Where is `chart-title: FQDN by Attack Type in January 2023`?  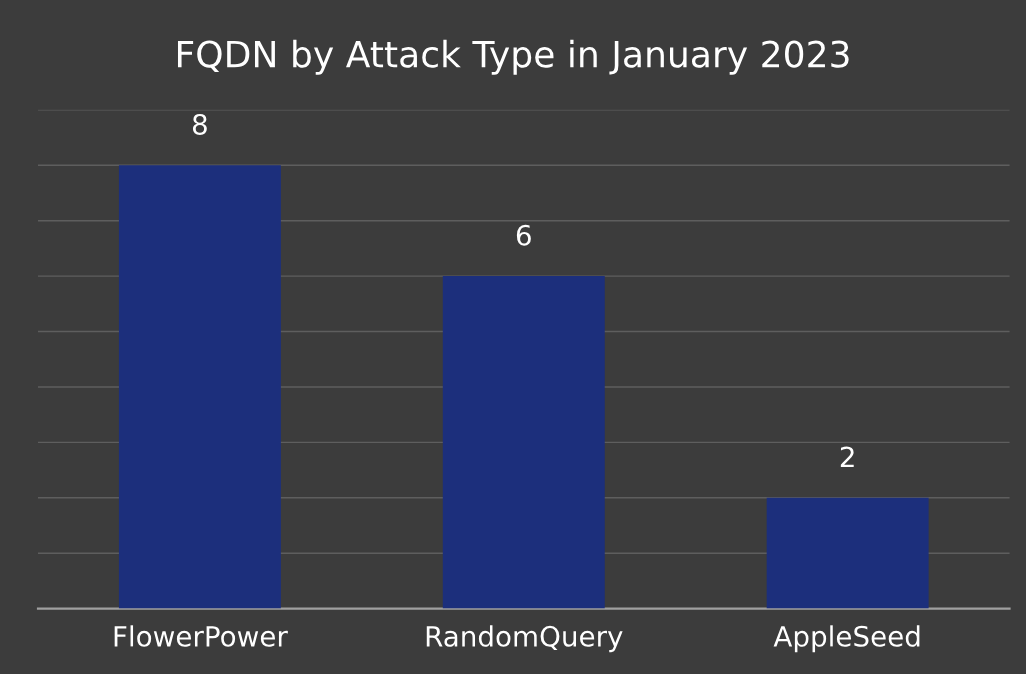
chart-title: FQDN by Attack Type in January 2023 is located at coordinates (513, 57).